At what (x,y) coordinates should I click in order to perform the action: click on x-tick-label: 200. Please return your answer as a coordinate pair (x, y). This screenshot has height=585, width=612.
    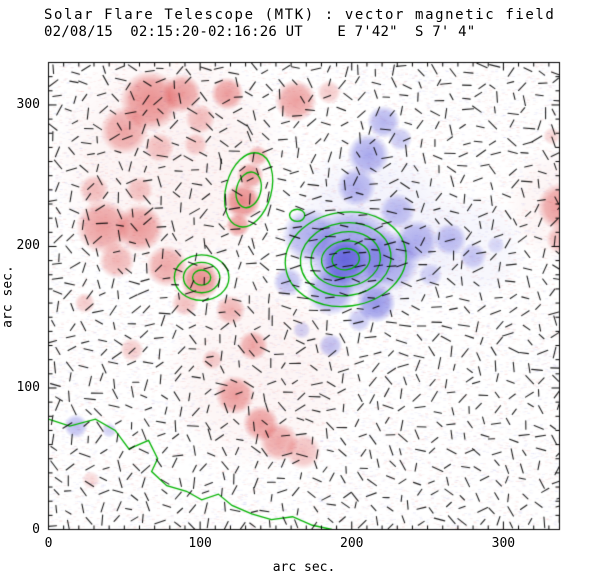
    Looking at the image, I should click on (352, 543).